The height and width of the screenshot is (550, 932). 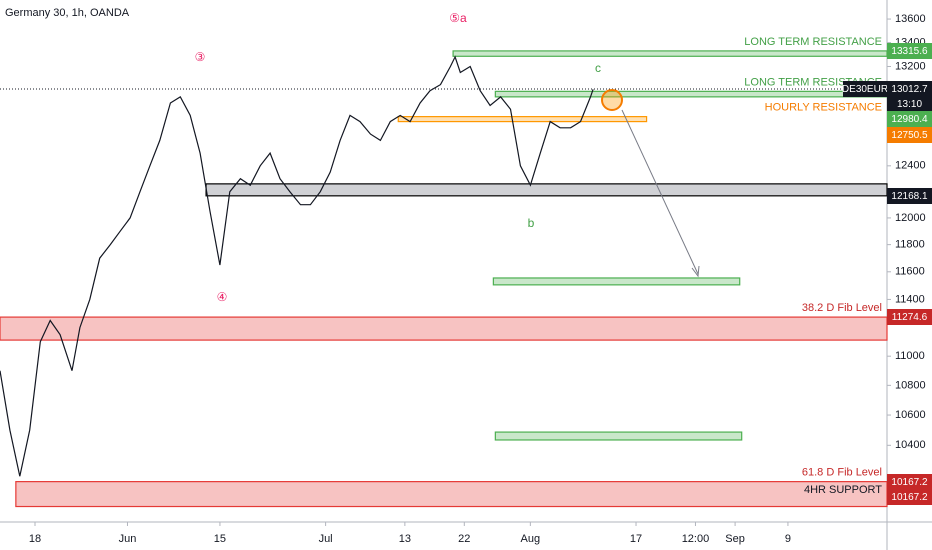 I want to click on y-tick-label: 11800, so click(x=910, y=245).